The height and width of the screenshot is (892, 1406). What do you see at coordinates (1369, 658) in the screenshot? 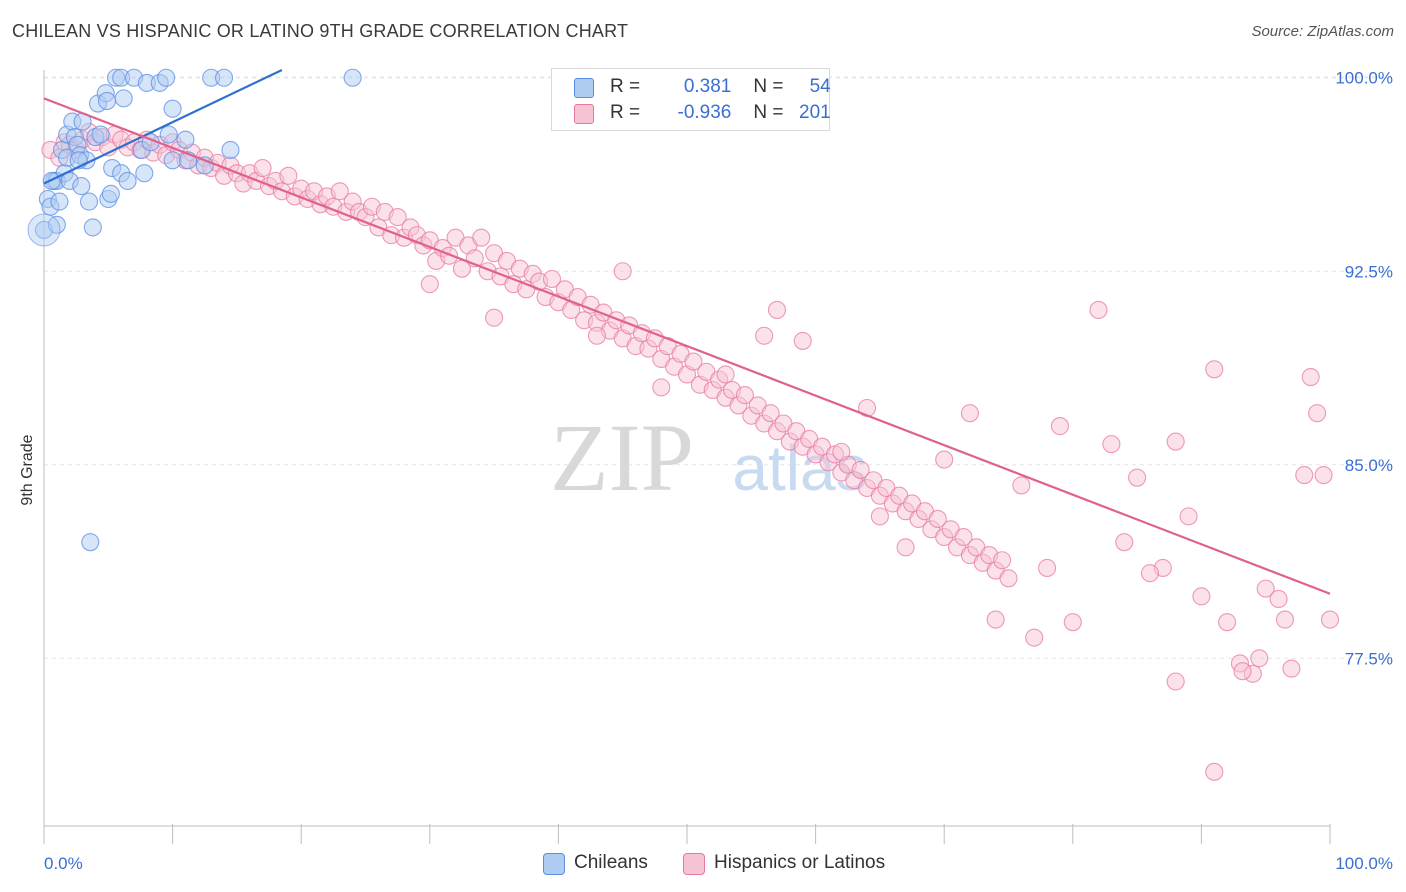
I see `y-tick-label: 77.5%` at bounding box center [1369, 658].